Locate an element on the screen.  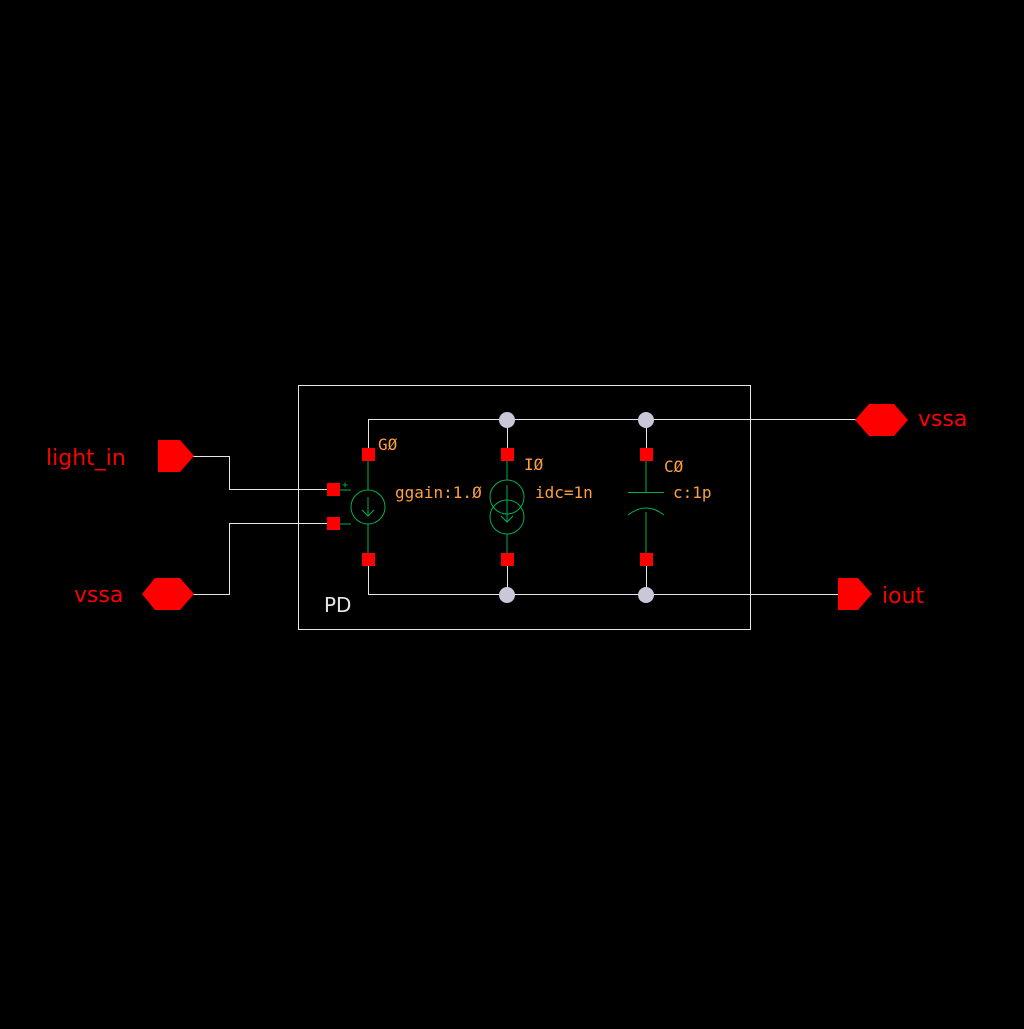
junction-bottom-i0 is located at coordinates (507, 595).